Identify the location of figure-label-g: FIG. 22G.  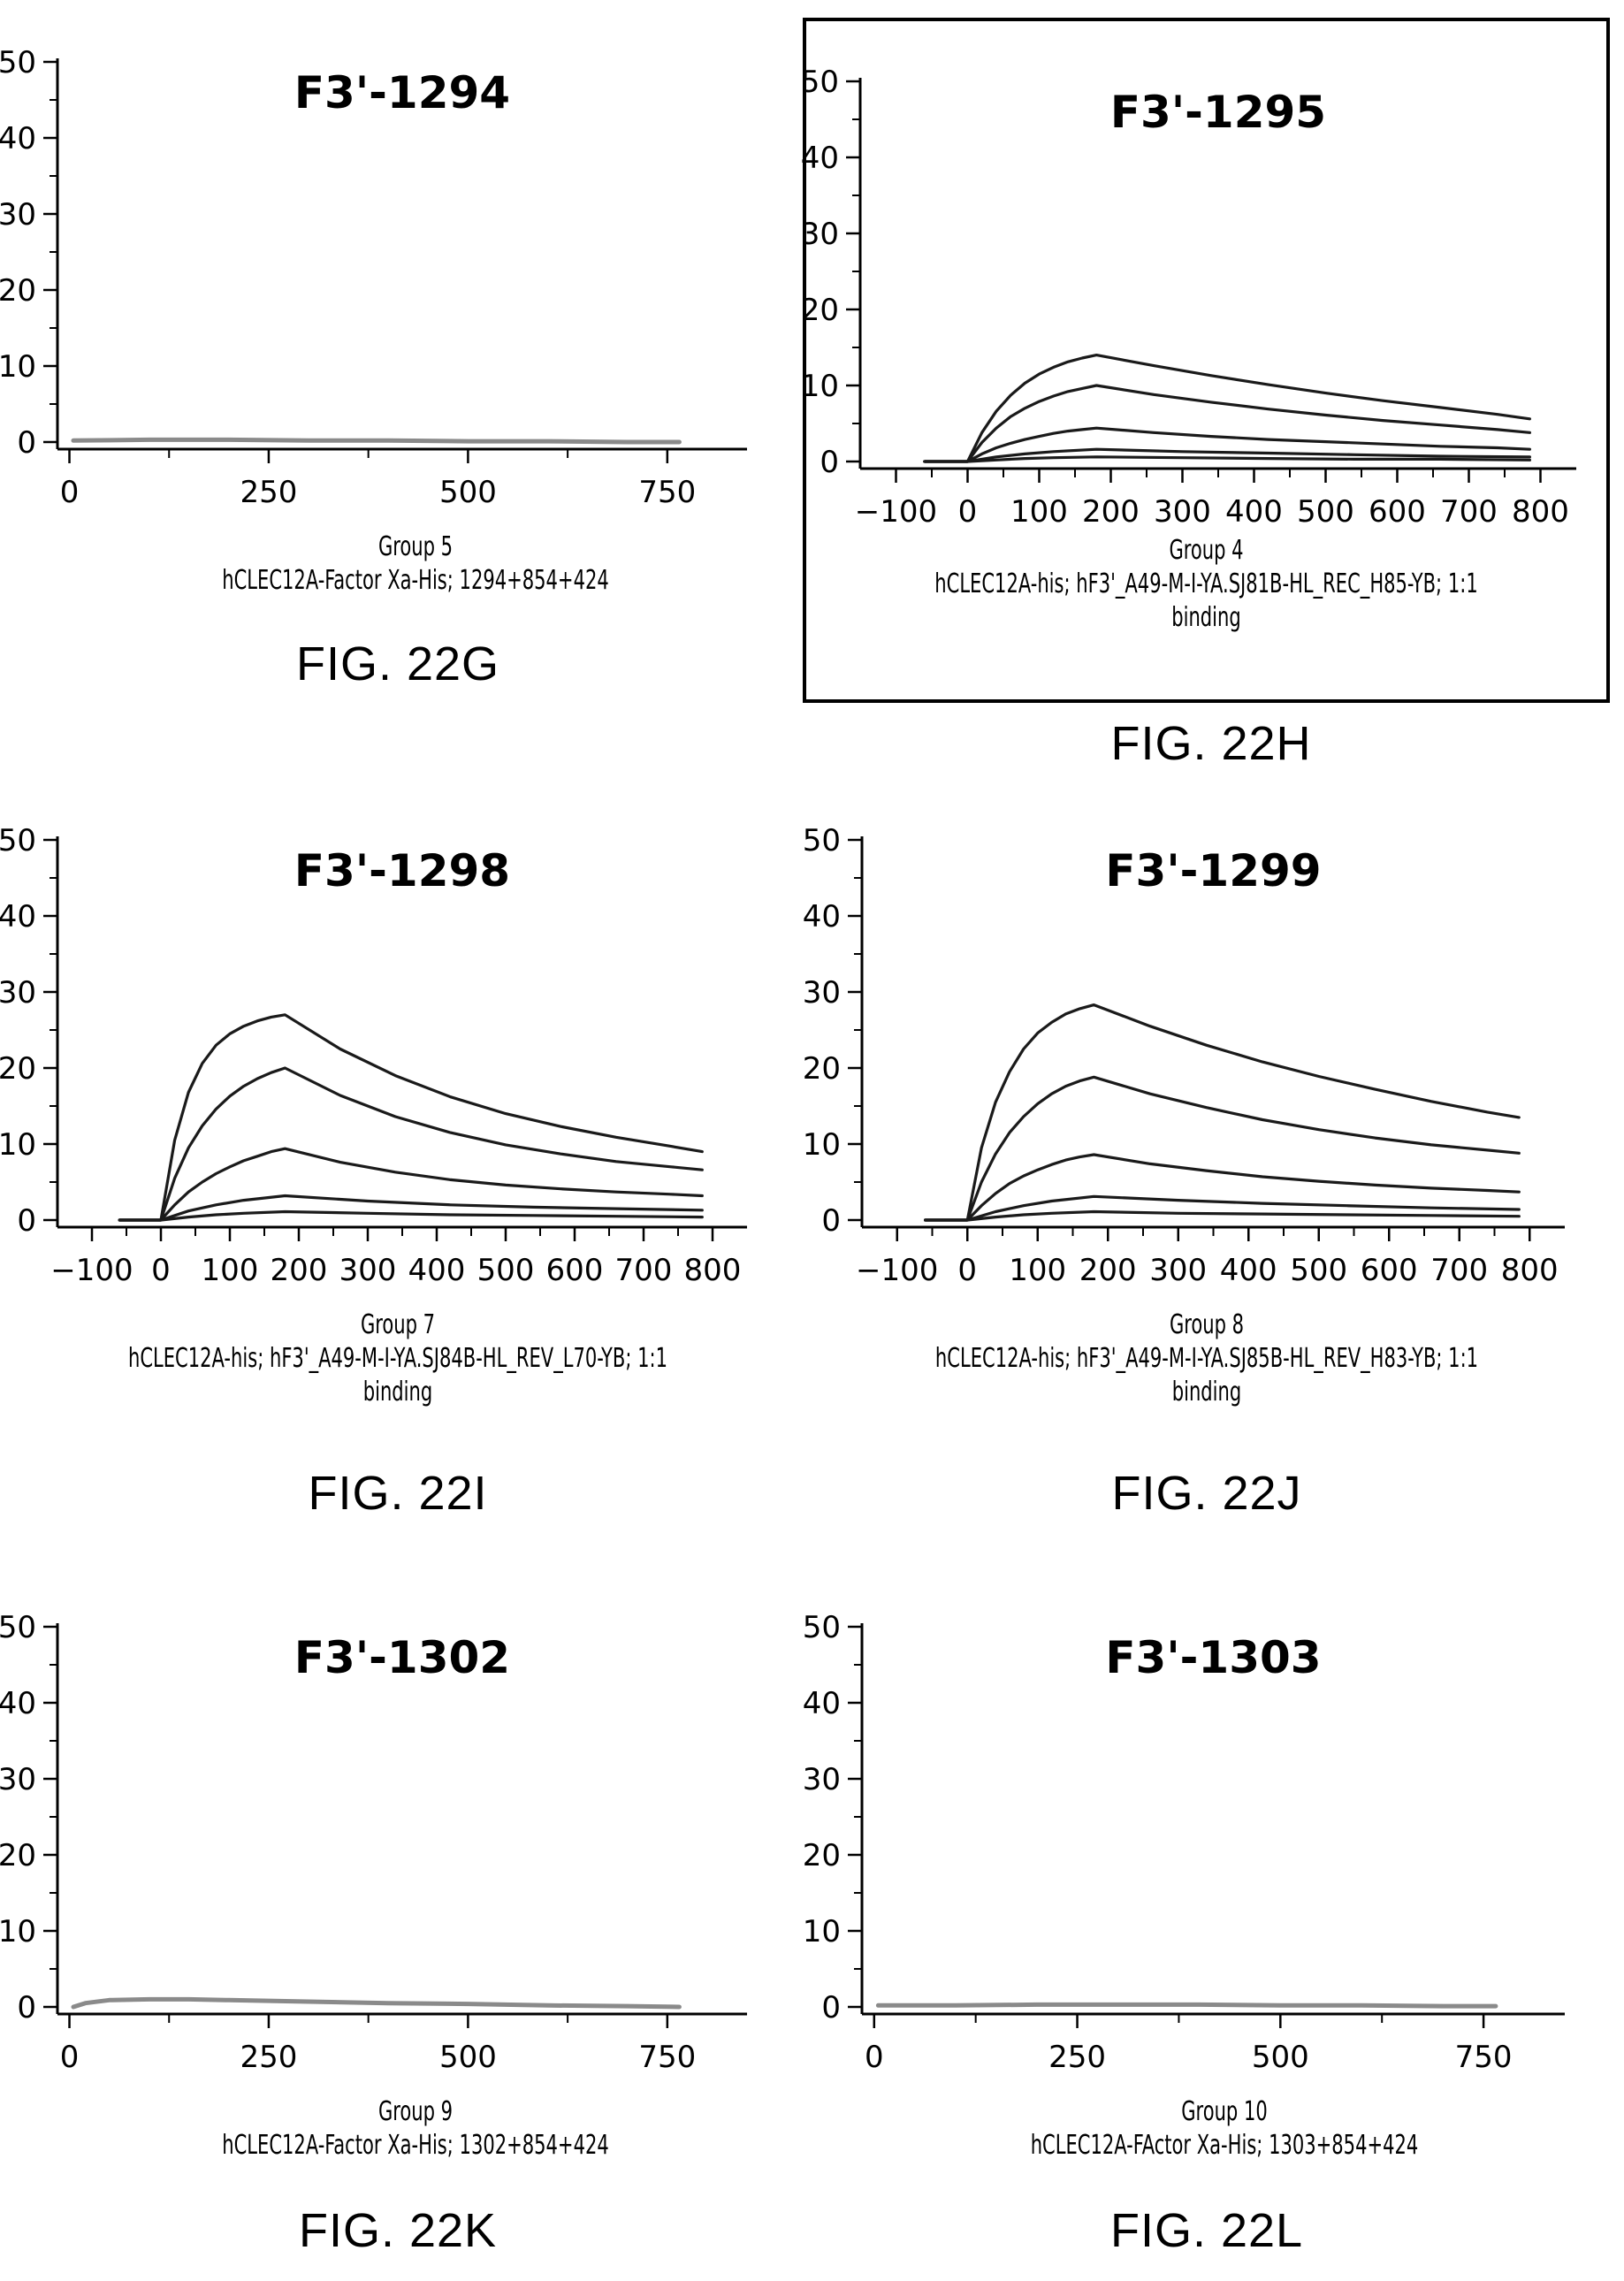
(397, 663).